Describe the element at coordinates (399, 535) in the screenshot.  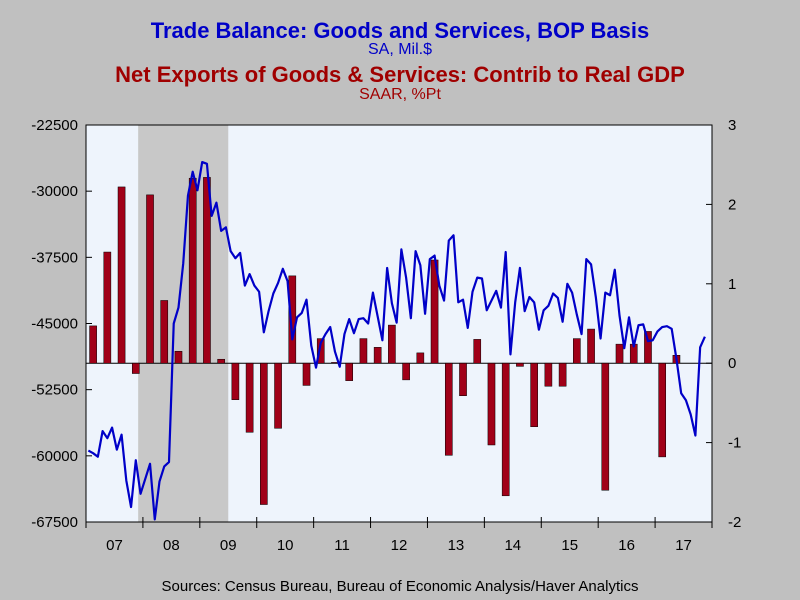
I see `x-axis: 07 08 09 10 11 12 13 14 15 16 17` at that location.